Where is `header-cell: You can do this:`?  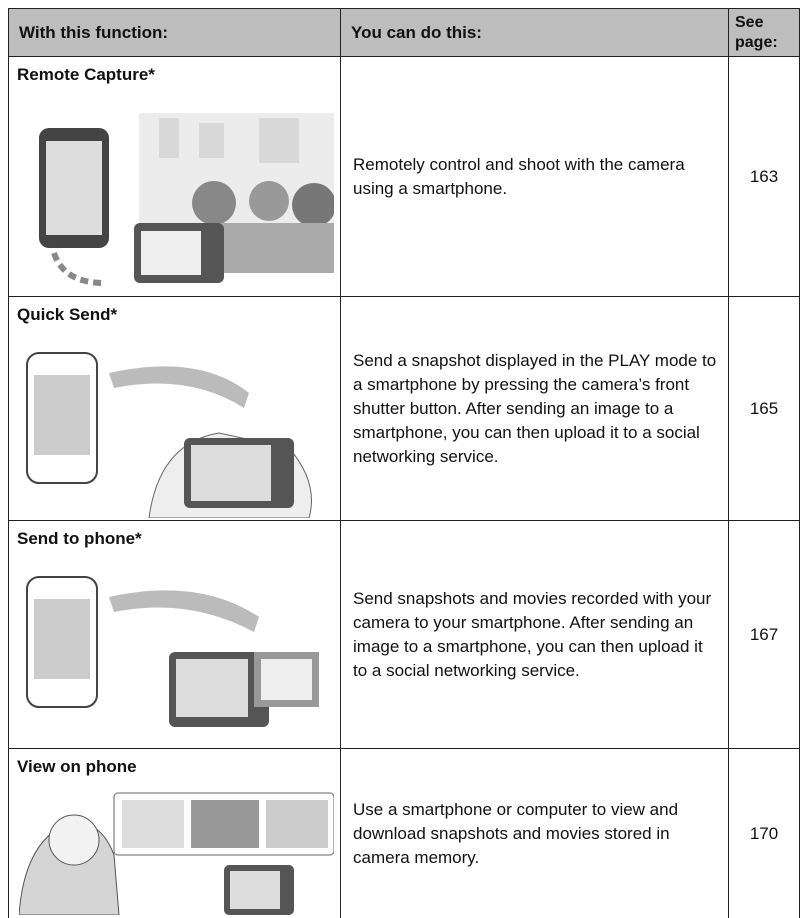
header-cell: You can do this: is located at coordinates (534, 32).